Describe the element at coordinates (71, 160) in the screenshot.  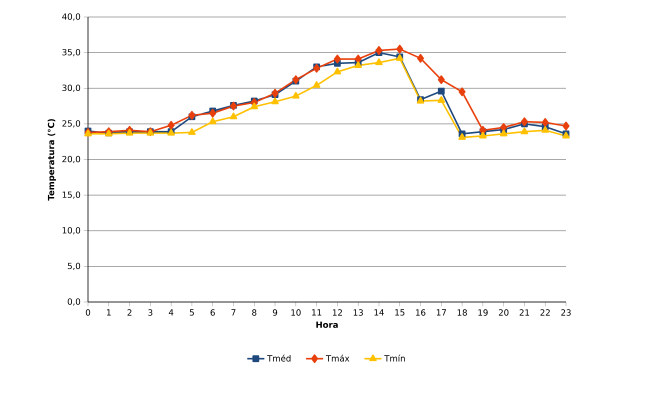
I see `y-tick-label: 20,0` at that location.